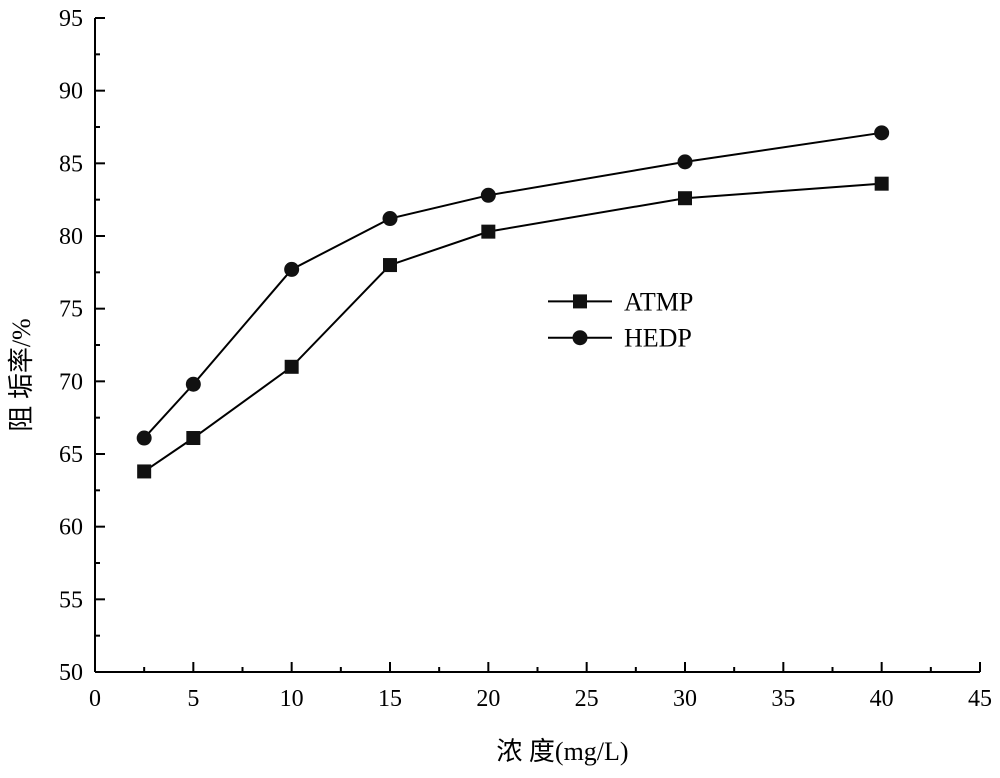 The height and width of the screenshot is (778, 1000). Describe the element at coordinates (562, 751) in the screenshot. I see `x-axis-title: 浓 度(mg/L)` at that location.